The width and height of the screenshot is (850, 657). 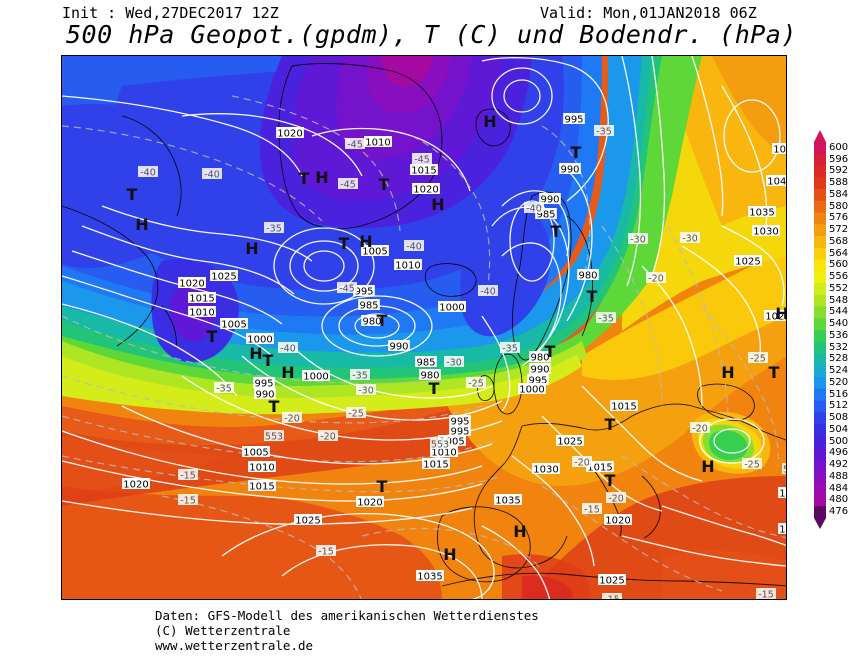 I want to click on isobar-label: 1035, so click(x=507, y=501).